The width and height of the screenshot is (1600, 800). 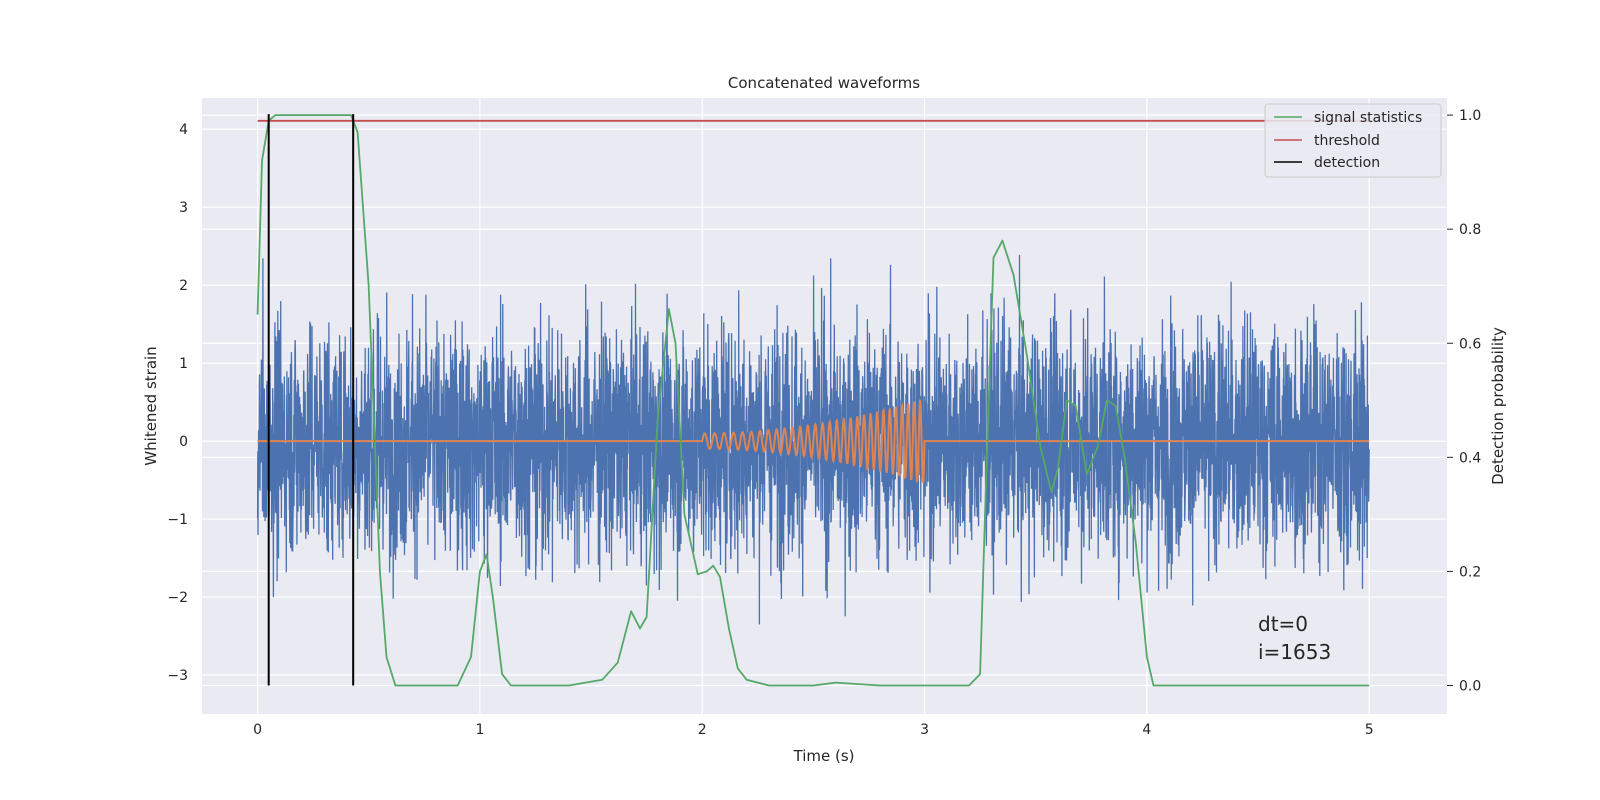 I want to click on y-tick-label: −2, so click(x=177, y=598).